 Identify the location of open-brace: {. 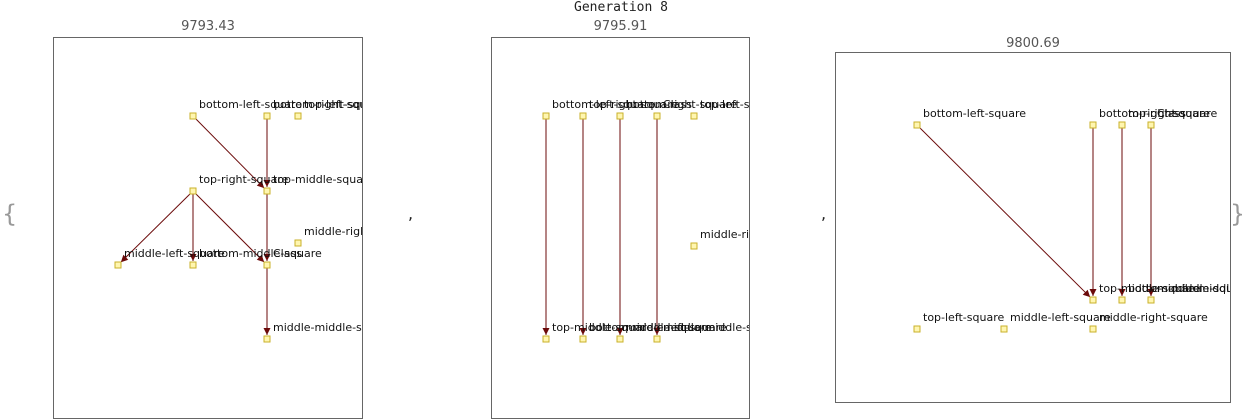
(10, 214).